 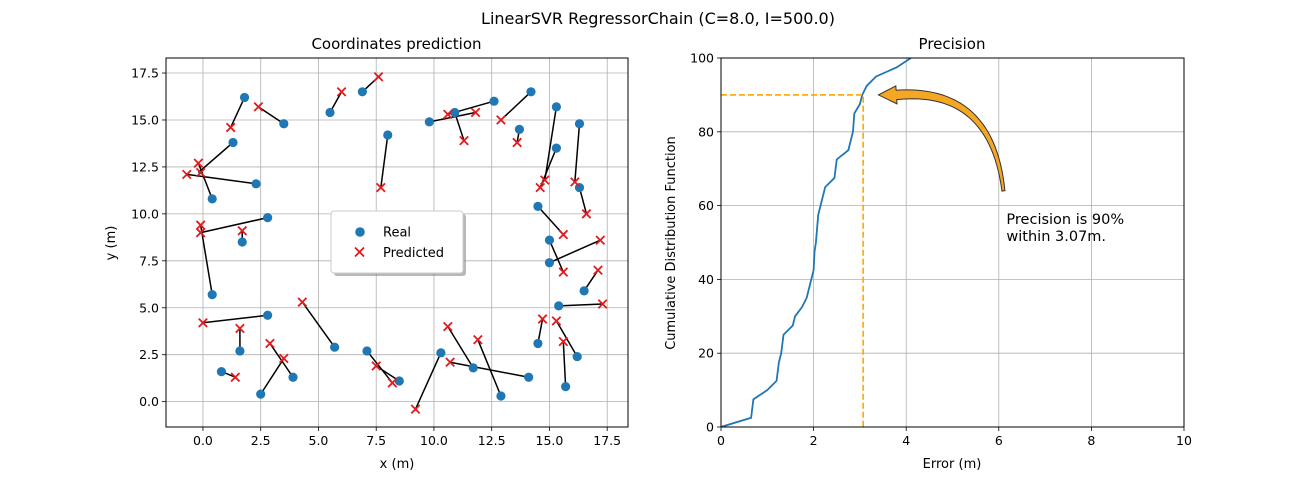 I want to click on left-x-tick-label: 17.5, so click(x=607, y=440).